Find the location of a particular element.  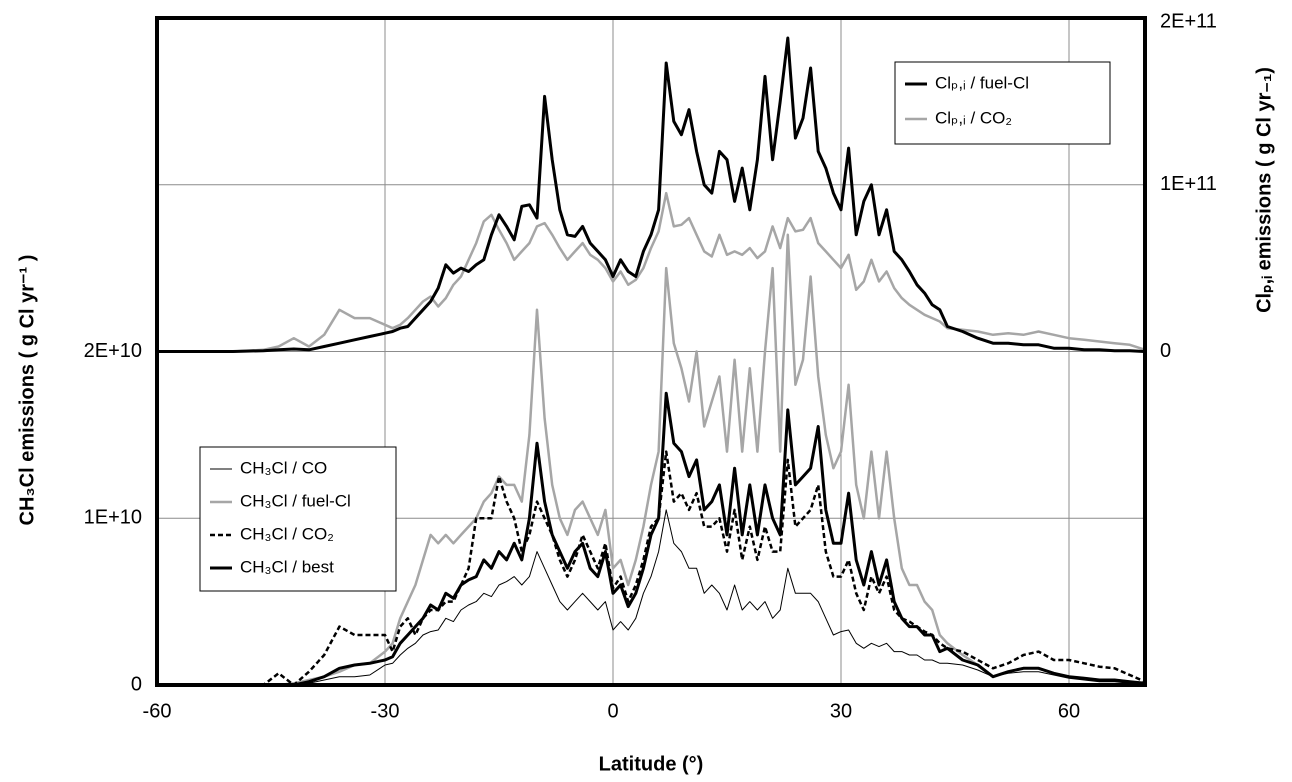

legend-label: Clₚ,ᵢ / fuel-Cl is located at coordinates (982, 82).